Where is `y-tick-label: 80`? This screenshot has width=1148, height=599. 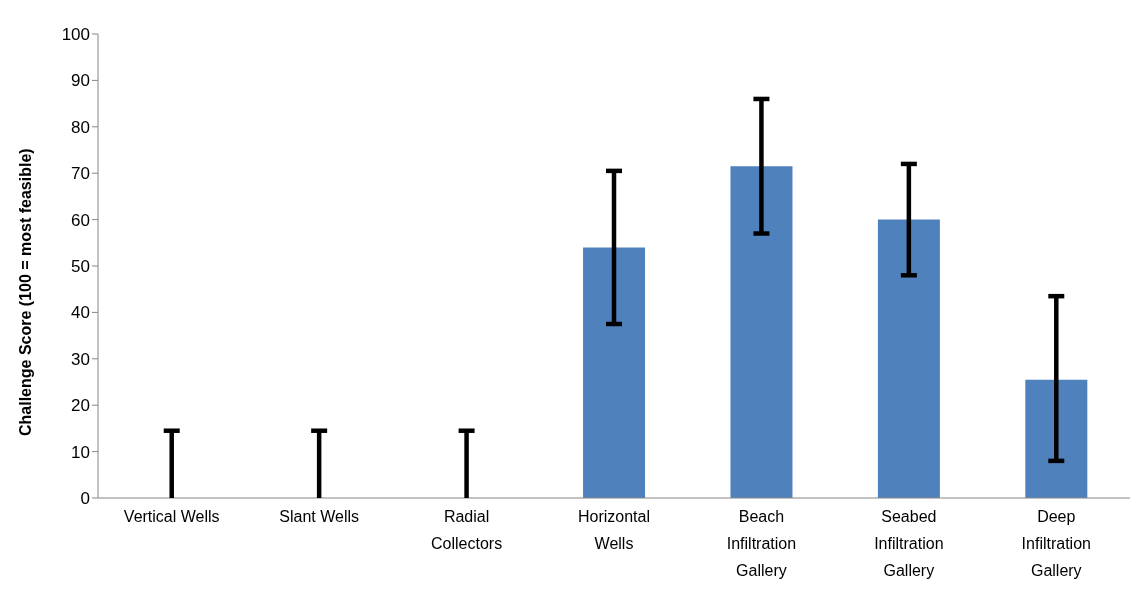 y-tick-label: 80 is located at coordinates (80, 127).